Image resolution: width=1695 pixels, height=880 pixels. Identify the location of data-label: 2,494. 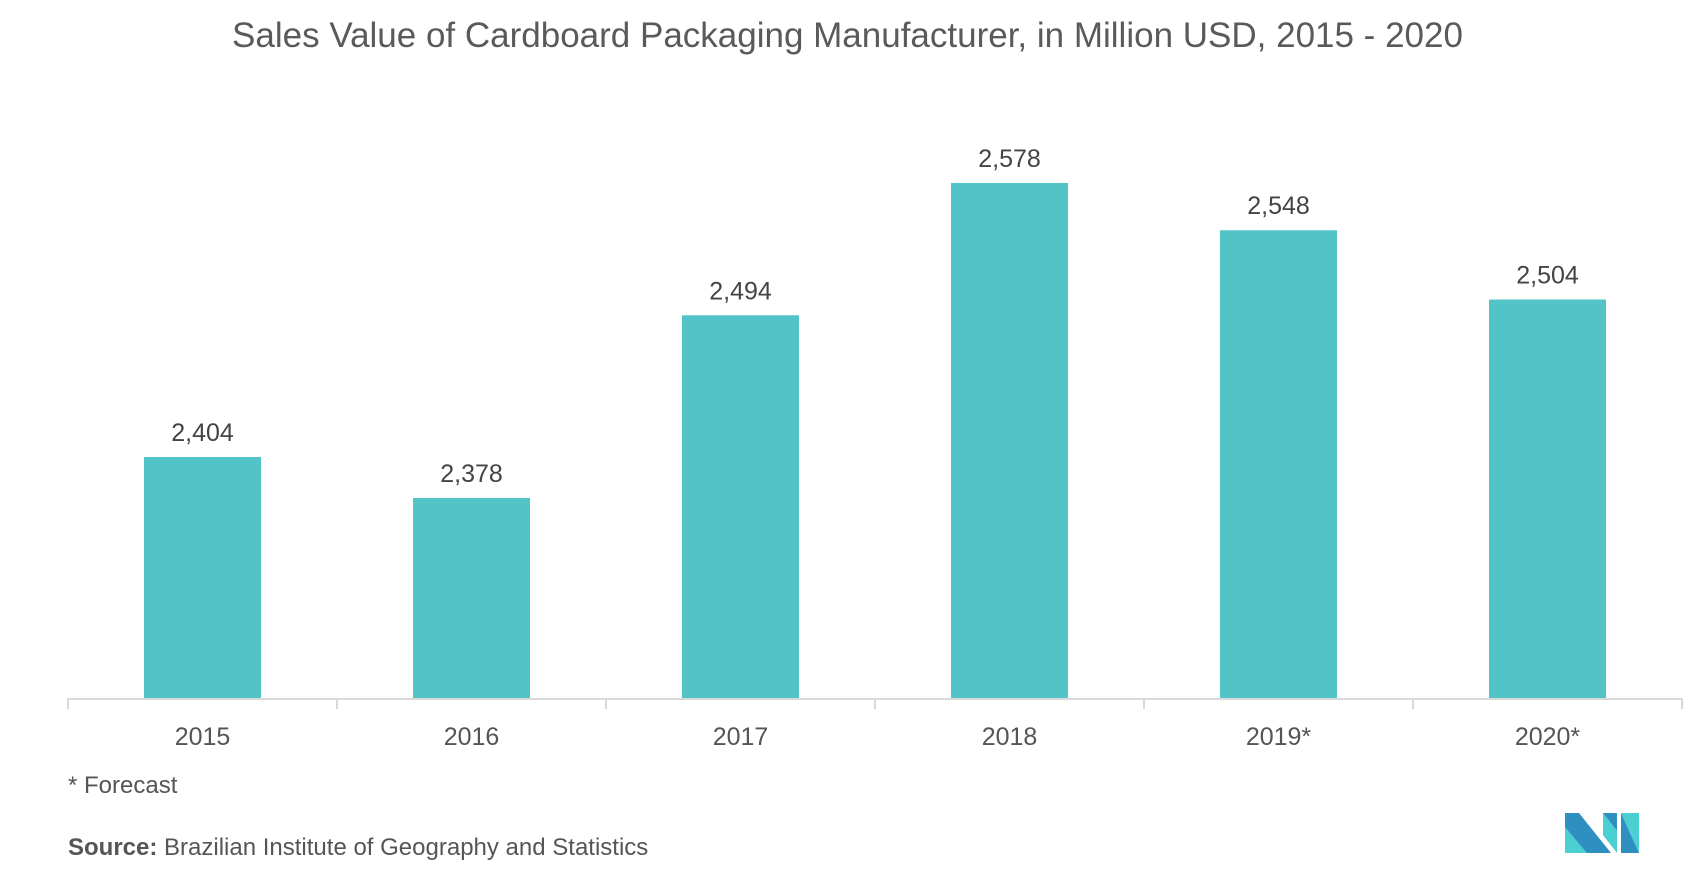
(740, 291).